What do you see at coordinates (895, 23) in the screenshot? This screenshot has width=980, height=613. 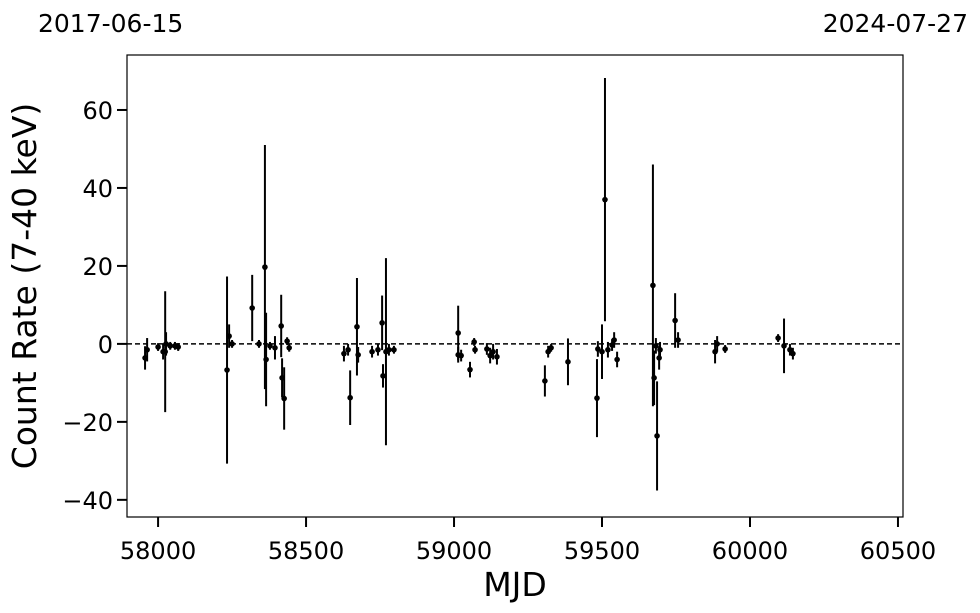 I see `annotation-right: 2024-07-27` at bounding box center [895, 23].